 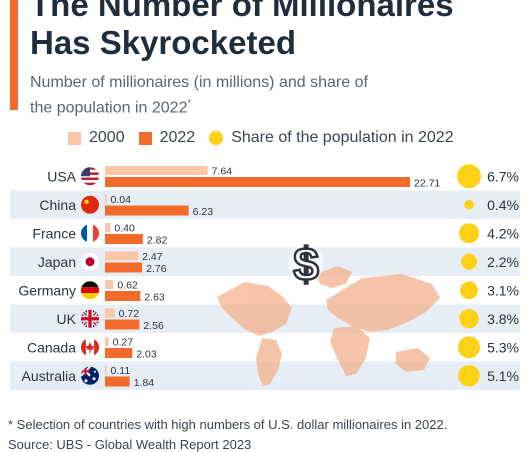 What do you see at coordinates (254, 309) in the screenshot?
I see `map-north-america` at bounding box center [254, 309].